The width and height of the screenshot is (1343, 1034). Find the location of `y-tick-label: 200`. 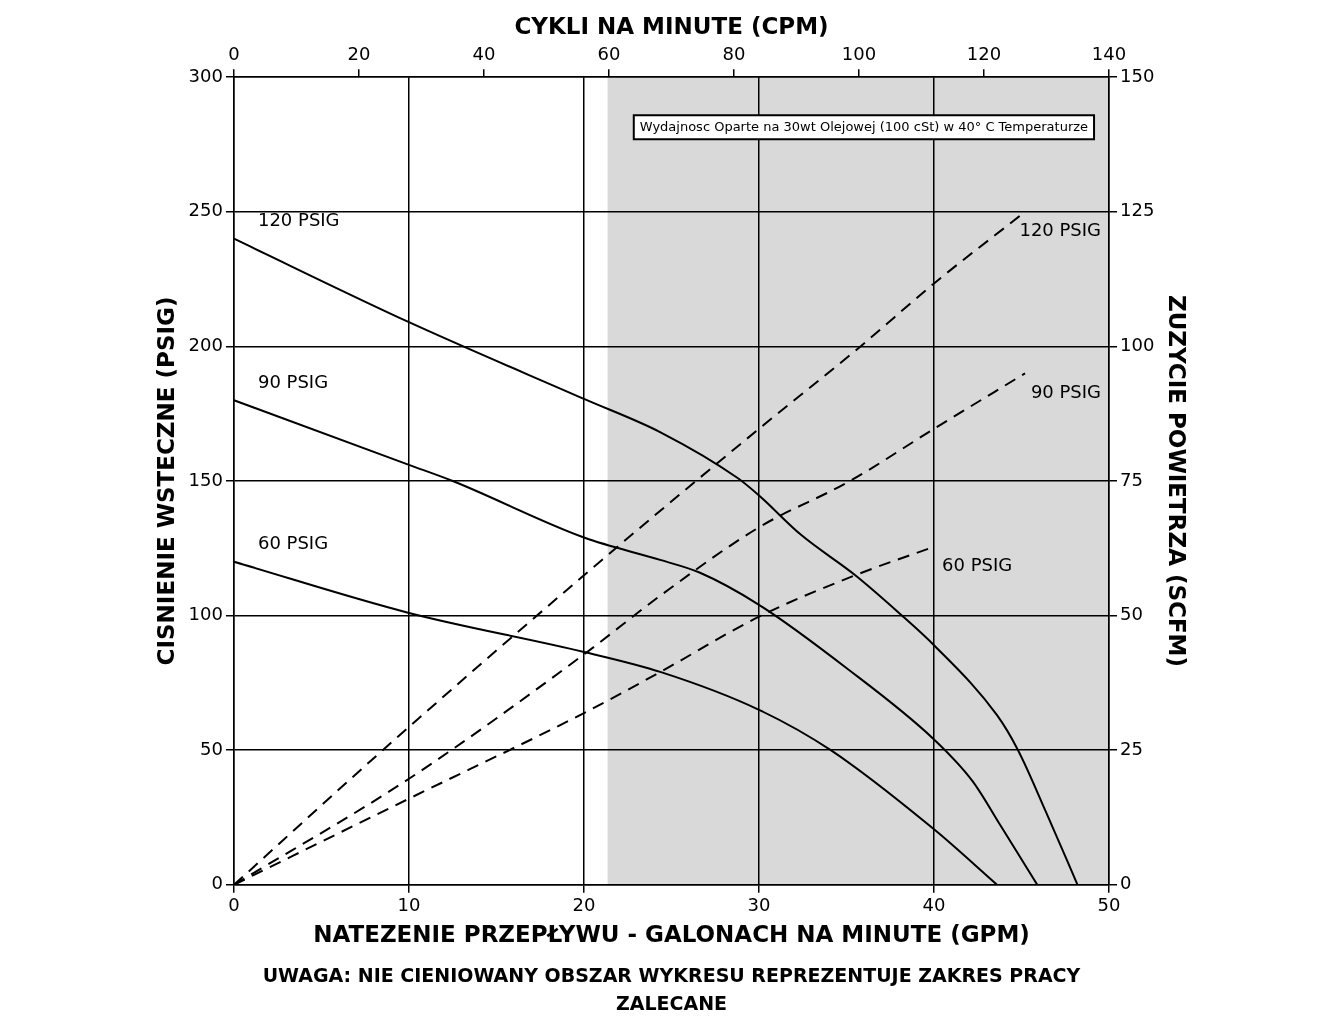

y-tick-label: 200 is located at coordinates (205, 345).